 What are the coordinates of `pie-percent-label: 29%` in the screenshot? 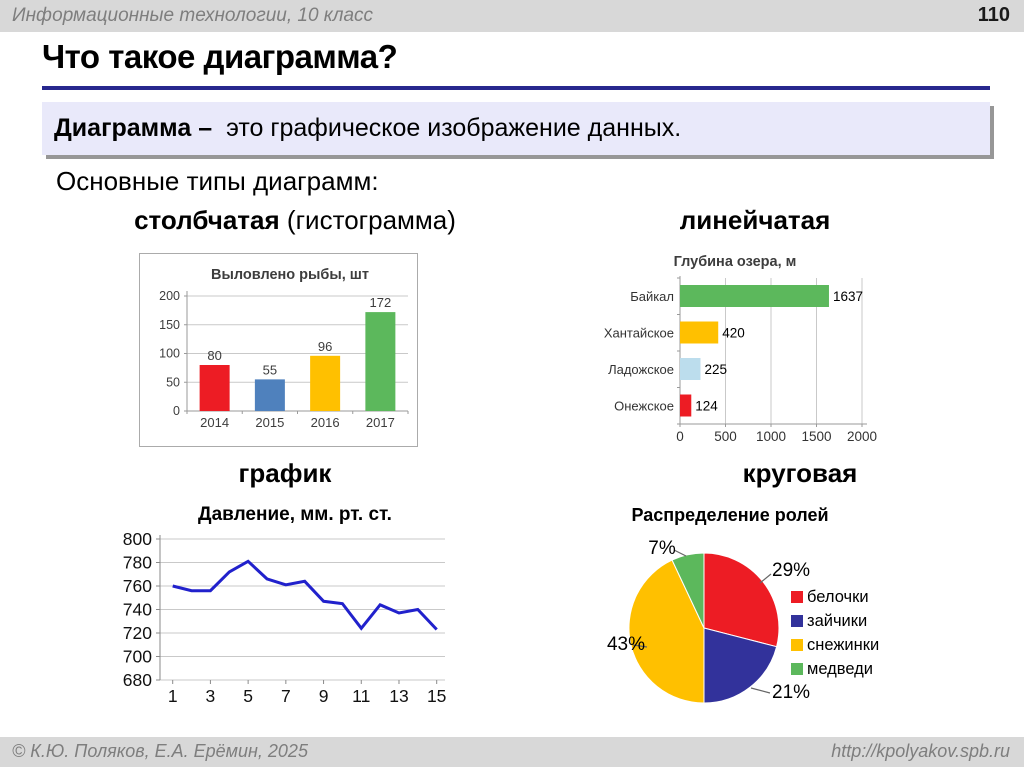 It's located at (791, 570).